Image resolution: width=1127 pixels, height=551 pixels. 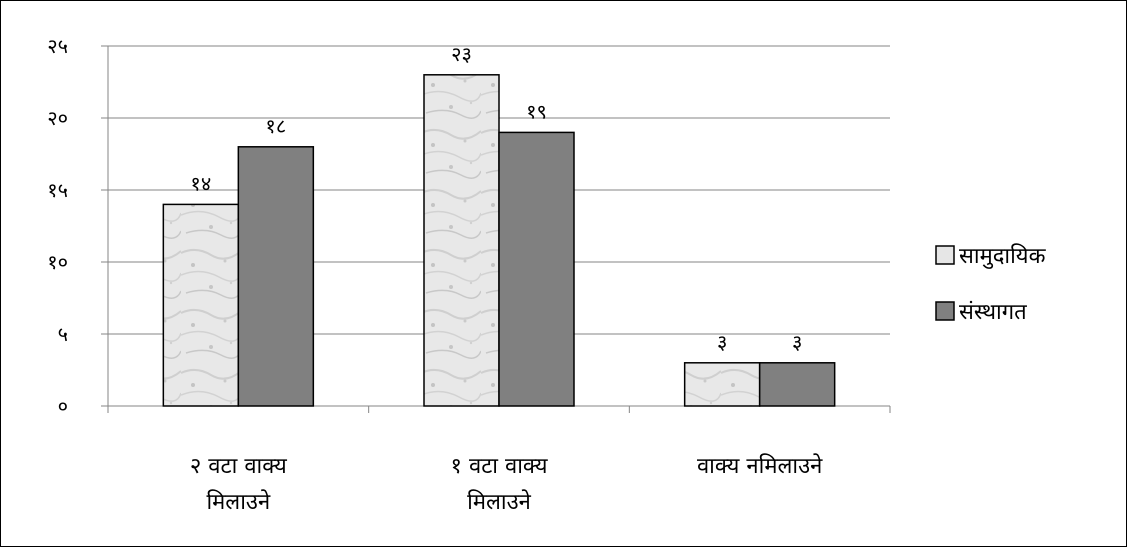 I want to click on data-label: १८, so click(x=275, y=126).